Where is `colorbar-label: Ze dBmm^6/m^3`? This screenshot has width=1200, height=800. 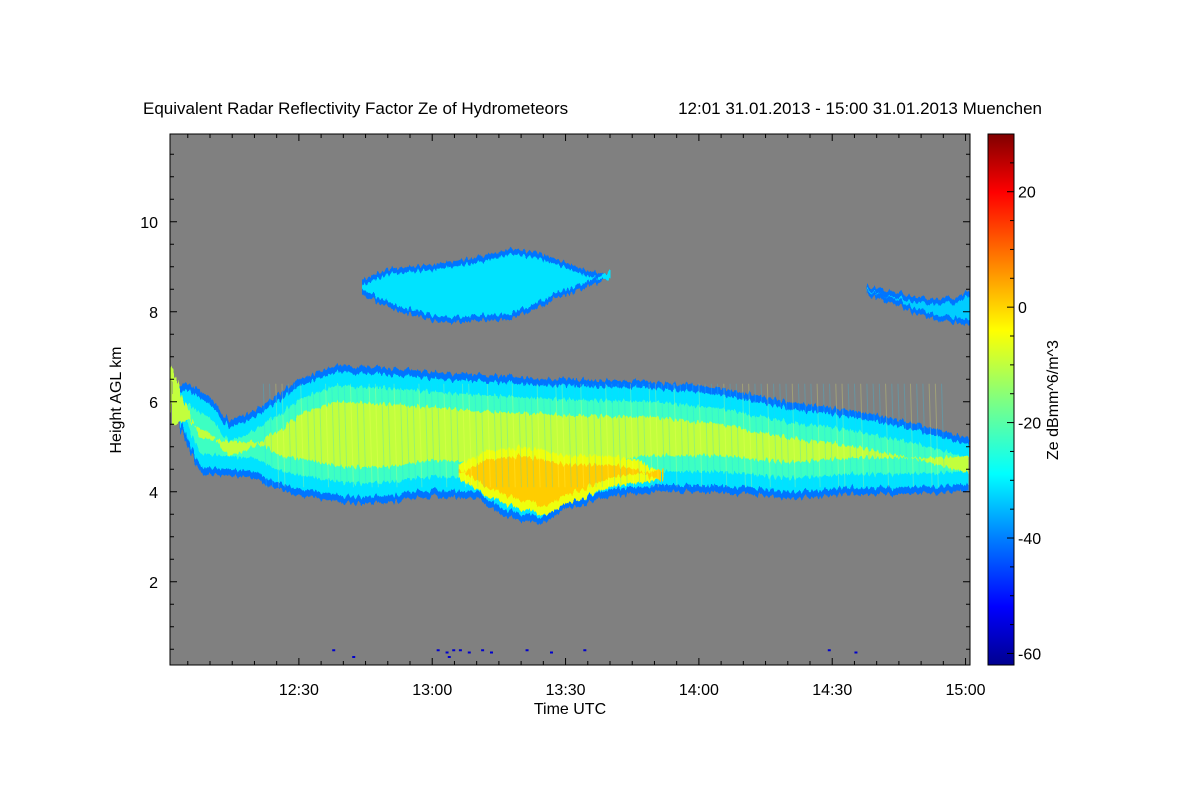 colorbar-label: Ze dBmm^6/m^3 is located at coordinates (1053, 400).